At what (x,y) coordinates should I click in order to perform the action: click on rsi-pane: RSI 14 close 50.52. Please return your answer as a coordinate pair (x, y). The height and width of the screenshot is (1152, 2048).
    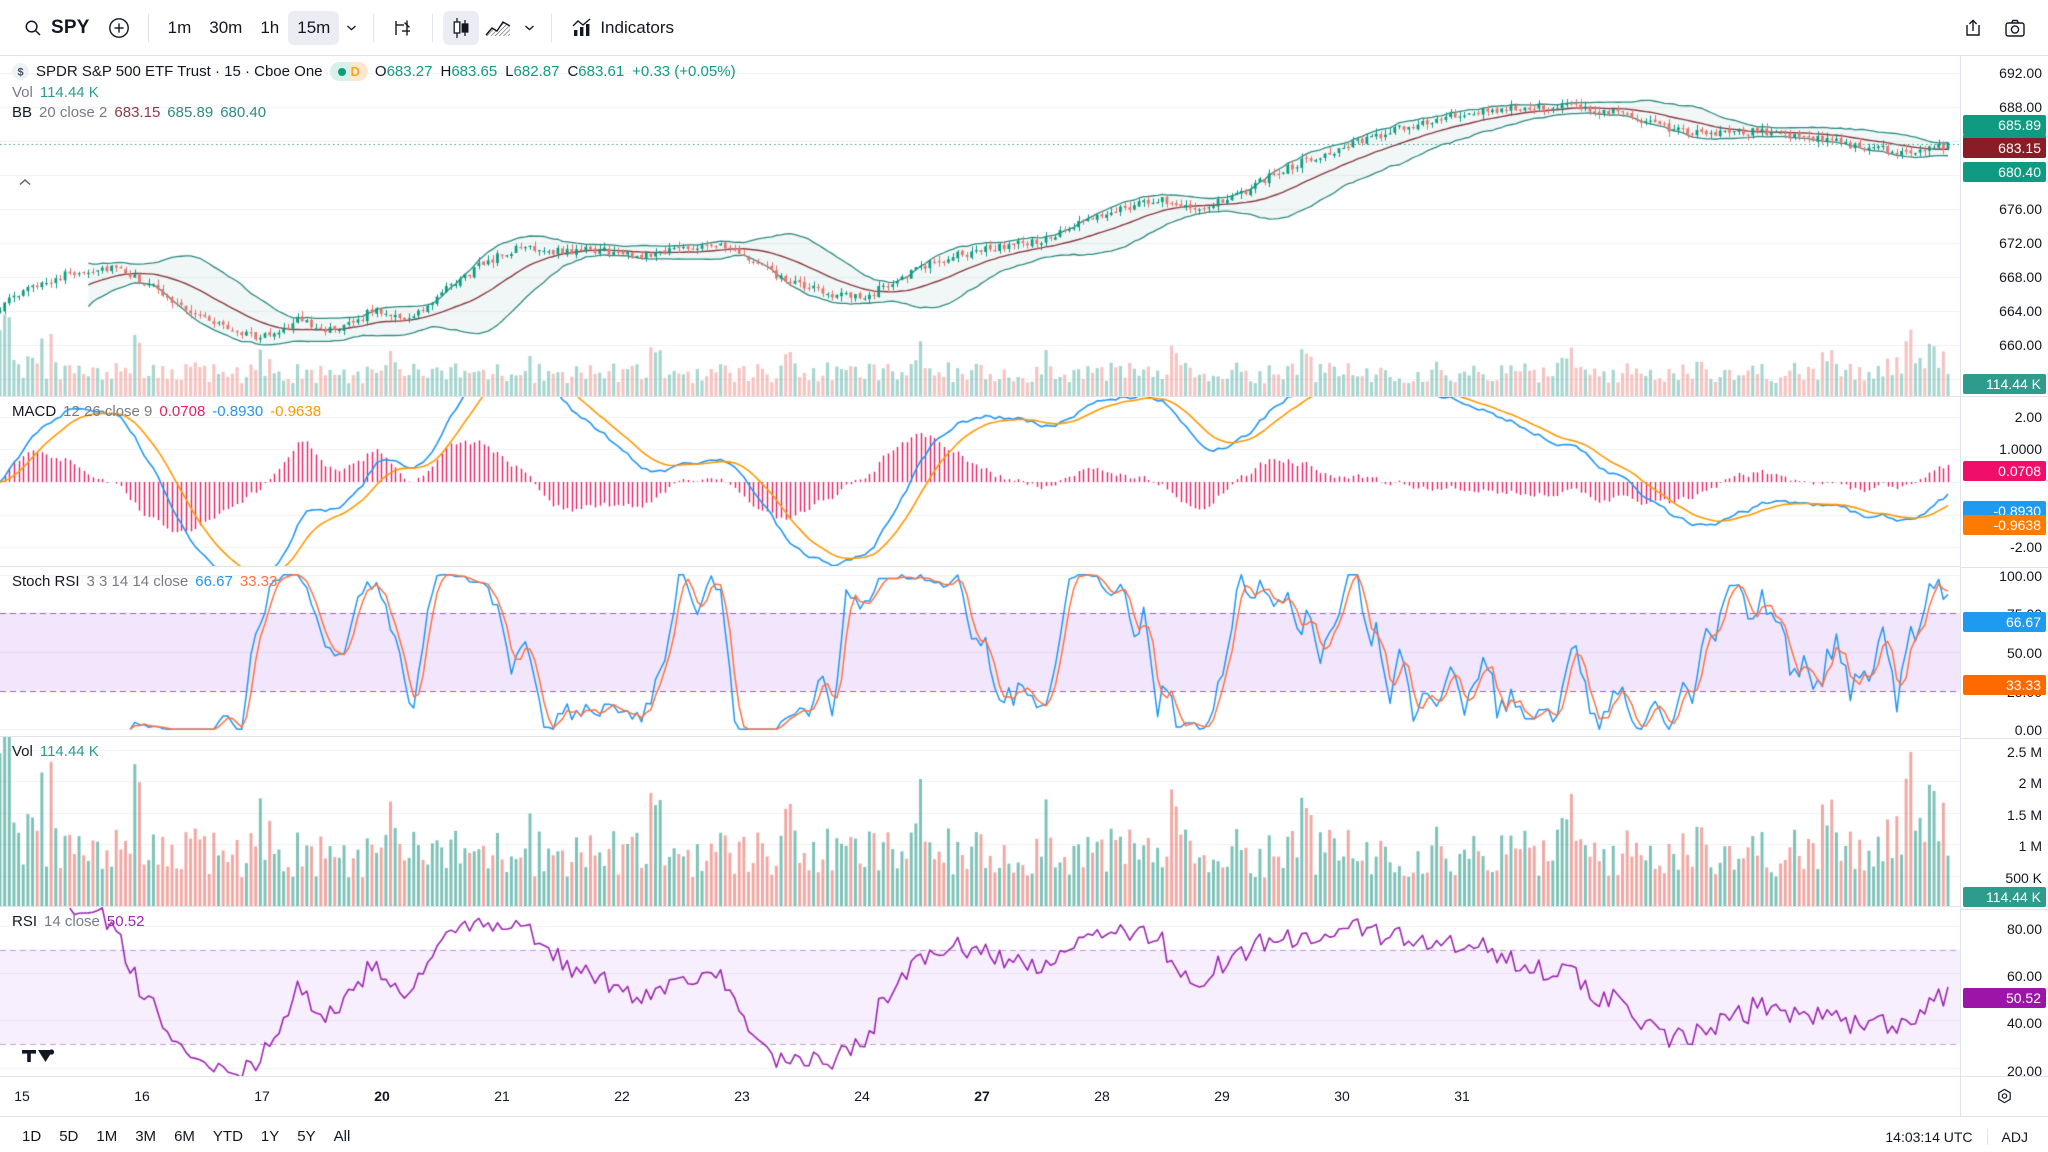
    Looking at the image, I should click on (980, 991).